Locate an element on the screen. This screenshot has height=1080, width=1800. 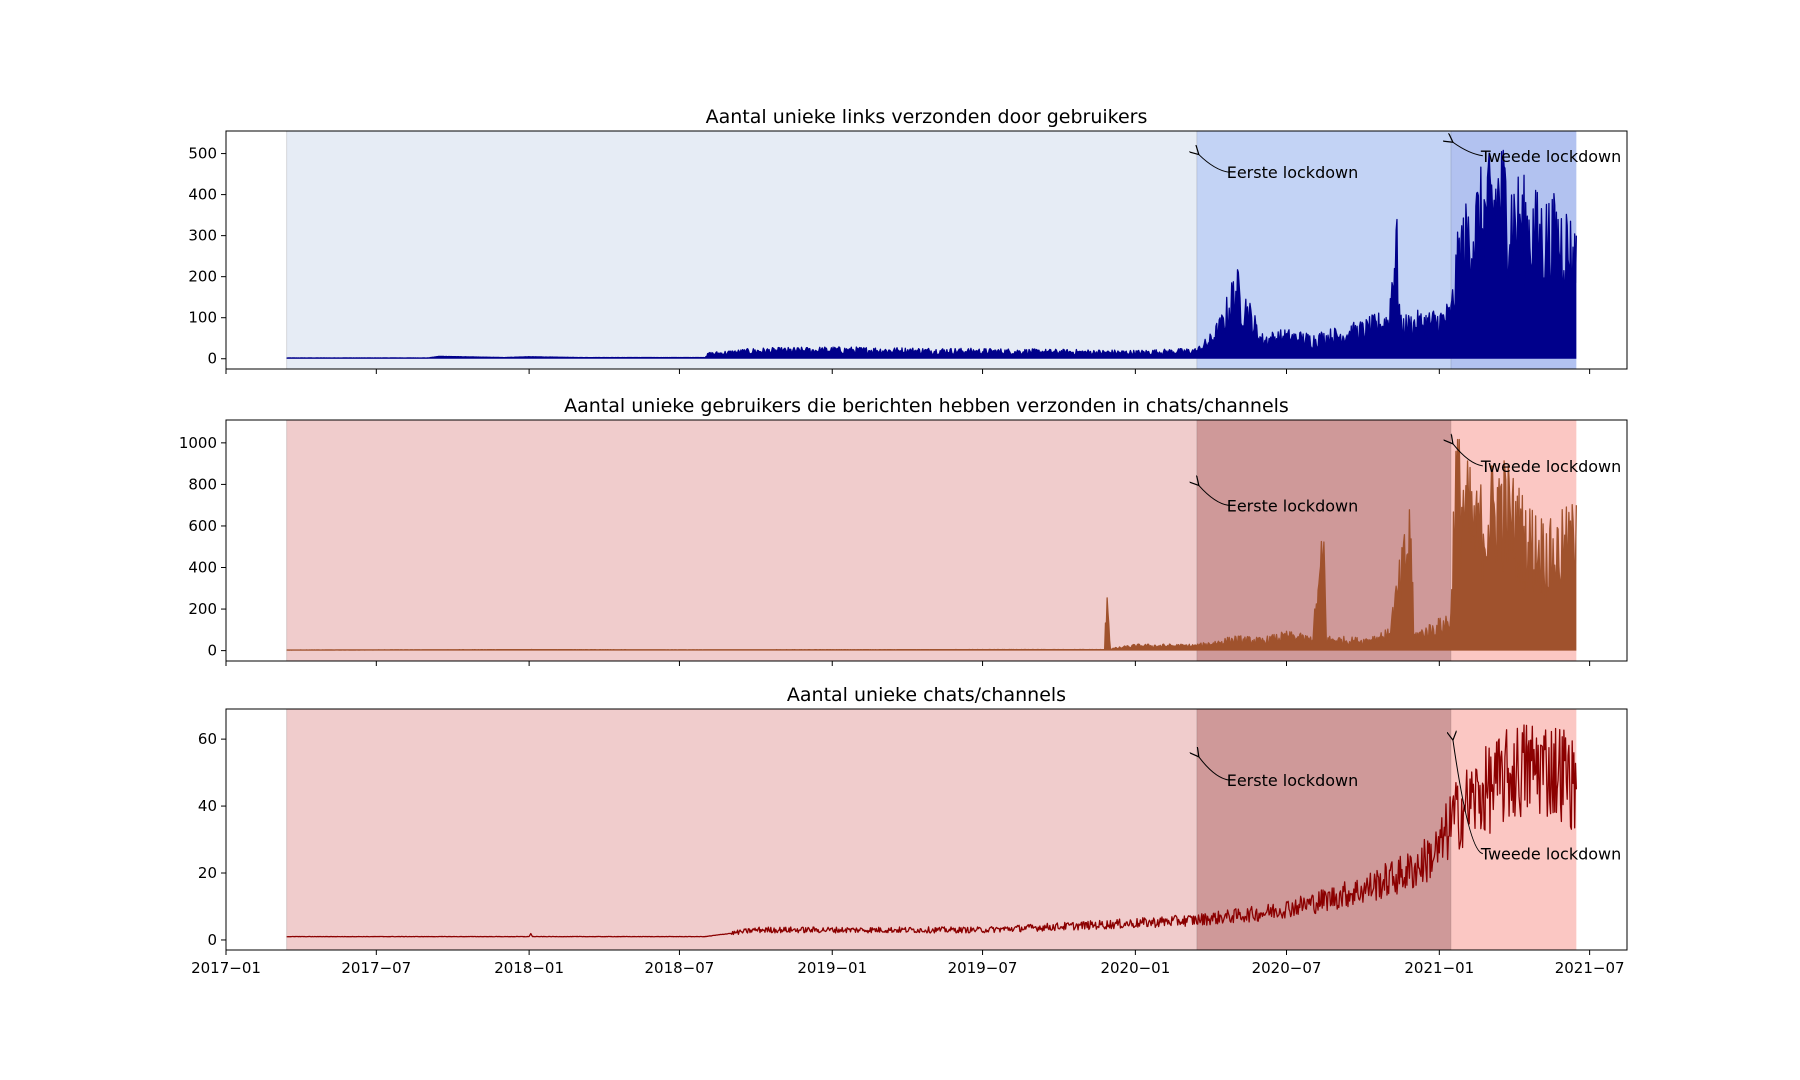
y-tick-label: 20 is located at coordinates (207, 873).